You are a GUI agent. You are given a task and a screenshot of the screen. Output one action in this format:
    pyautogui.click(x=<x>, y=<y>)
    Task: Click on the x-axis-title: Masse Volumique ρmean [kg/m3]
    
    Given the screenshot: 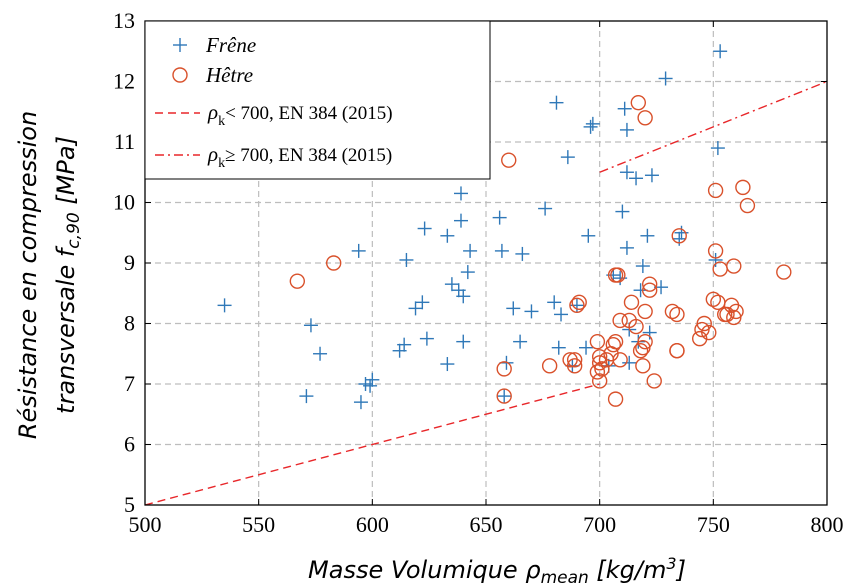 What is the action you would take?
    pyautogui.click(x=497, y=571)
    